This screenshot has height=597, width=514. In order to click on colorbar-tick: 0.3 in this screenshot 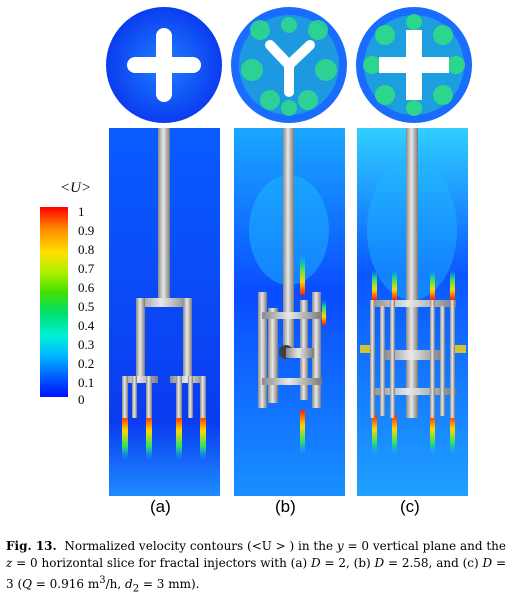, I will do `click(86, 344)`.